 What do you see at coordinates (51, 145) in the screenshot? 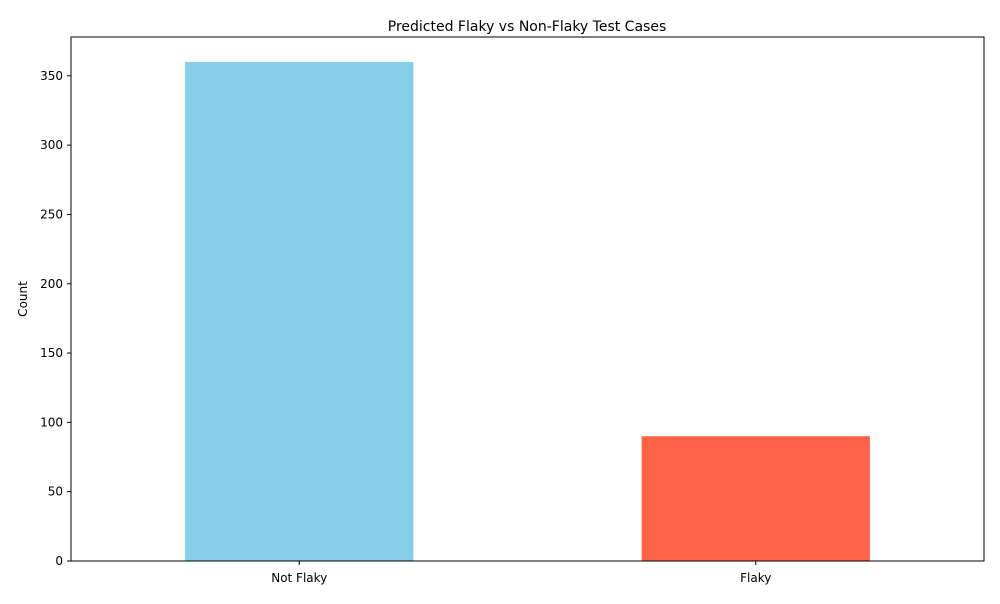
I see `y-tick-label: 300` at bounding box center [51, 145].